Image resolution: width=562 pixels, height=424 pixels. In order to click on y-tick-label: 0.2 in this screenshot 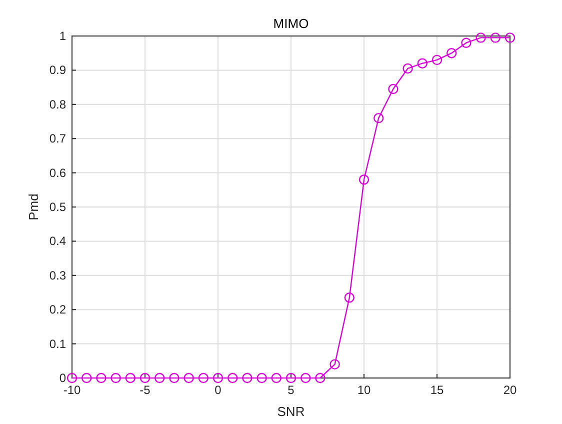, I will do `click(57, 309)`.